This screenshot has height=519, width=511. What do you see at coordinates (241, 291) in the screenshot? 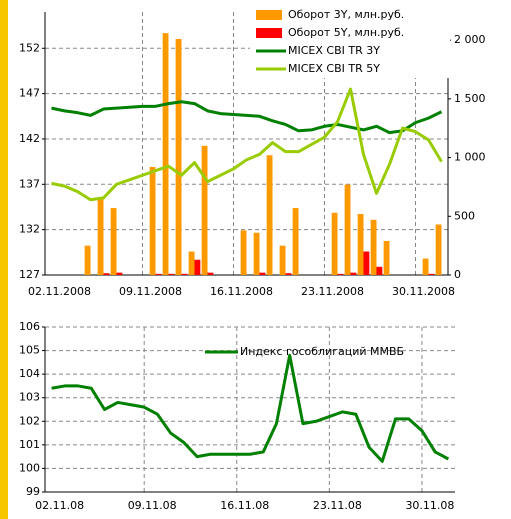
I see `x-tick-label: 16.11.2008` at bounding box center [241, 291].